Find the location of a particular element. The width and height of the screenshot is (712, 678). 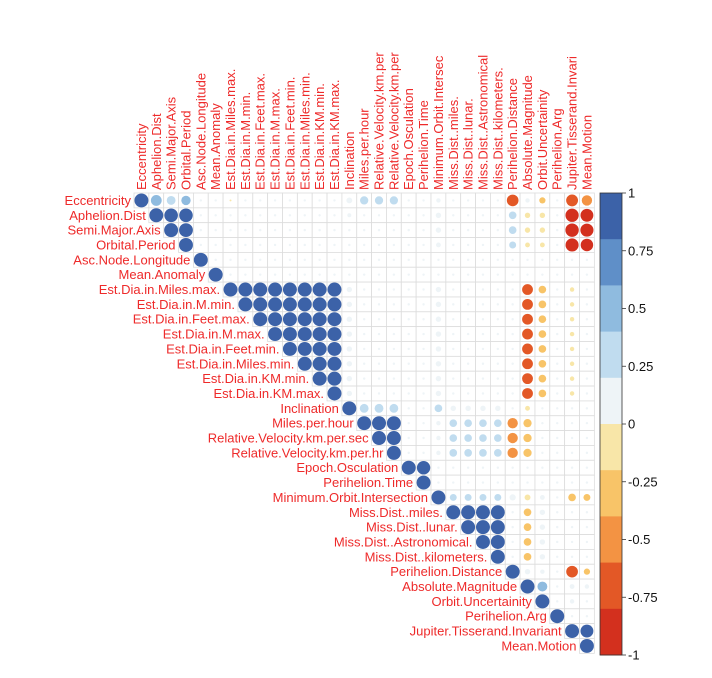

row-label: Epoch.Osculation is located at coordinates (347, 467).